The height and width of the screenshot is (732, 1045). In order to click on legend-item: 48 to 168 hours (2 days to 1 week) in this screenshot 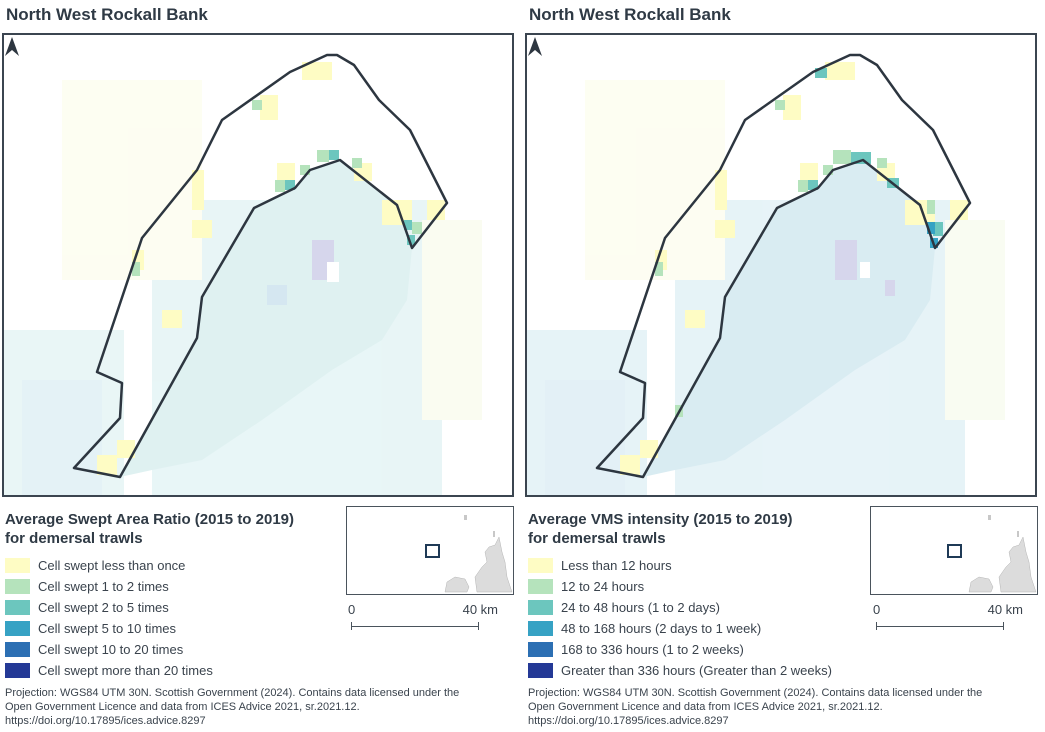, I will do `click(680, 628)`.